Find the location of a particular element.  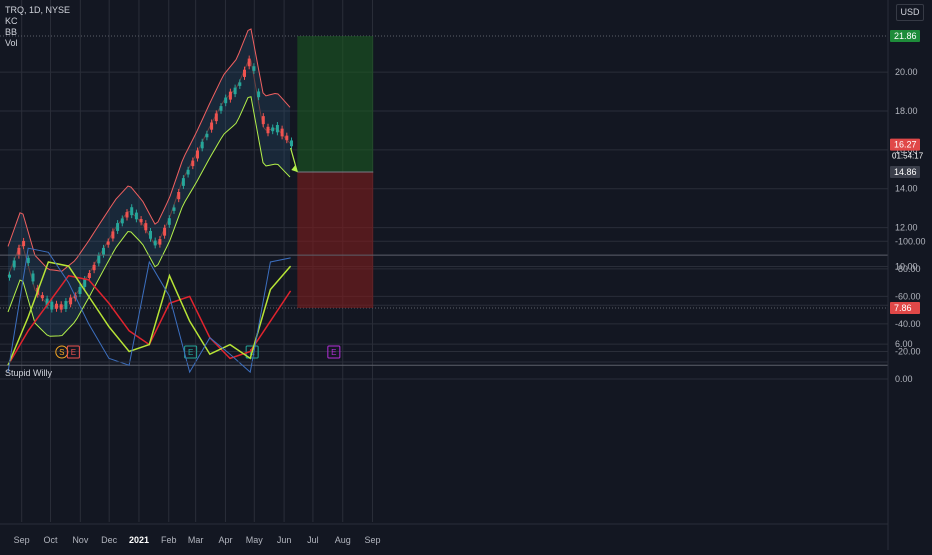

event-marker is located at coordinates (73, 352).